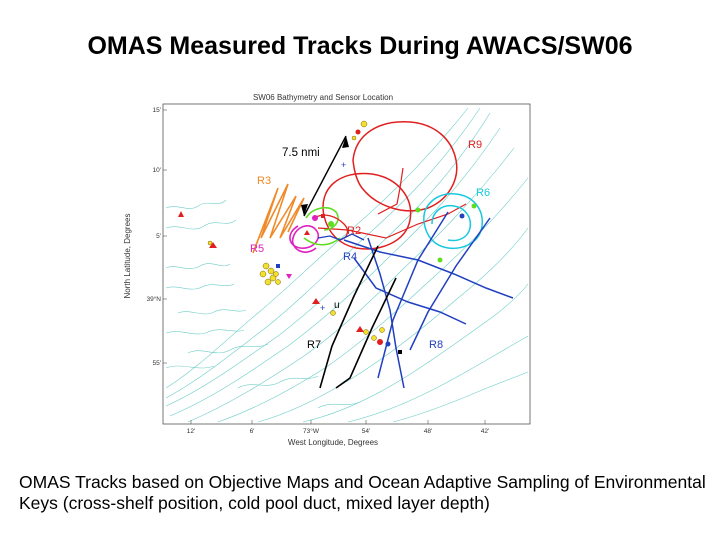 This screenshot has width=720, height=540. What do you see at coordinates (278, 218) in the screenshot?
I see `track-r3` at bounding box center [278, 218].